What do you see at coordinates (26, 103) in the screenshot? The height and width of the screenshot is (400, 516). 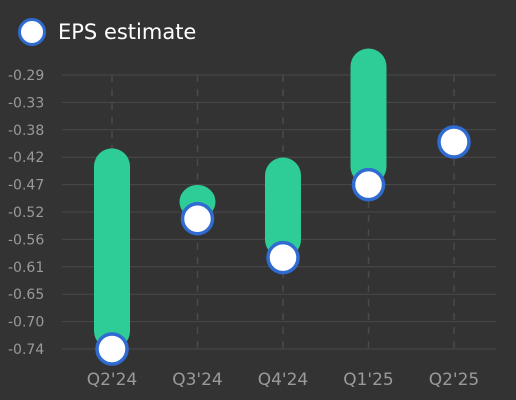 I see `y-tick-label: -0.33` at bounding box center [26, 103].